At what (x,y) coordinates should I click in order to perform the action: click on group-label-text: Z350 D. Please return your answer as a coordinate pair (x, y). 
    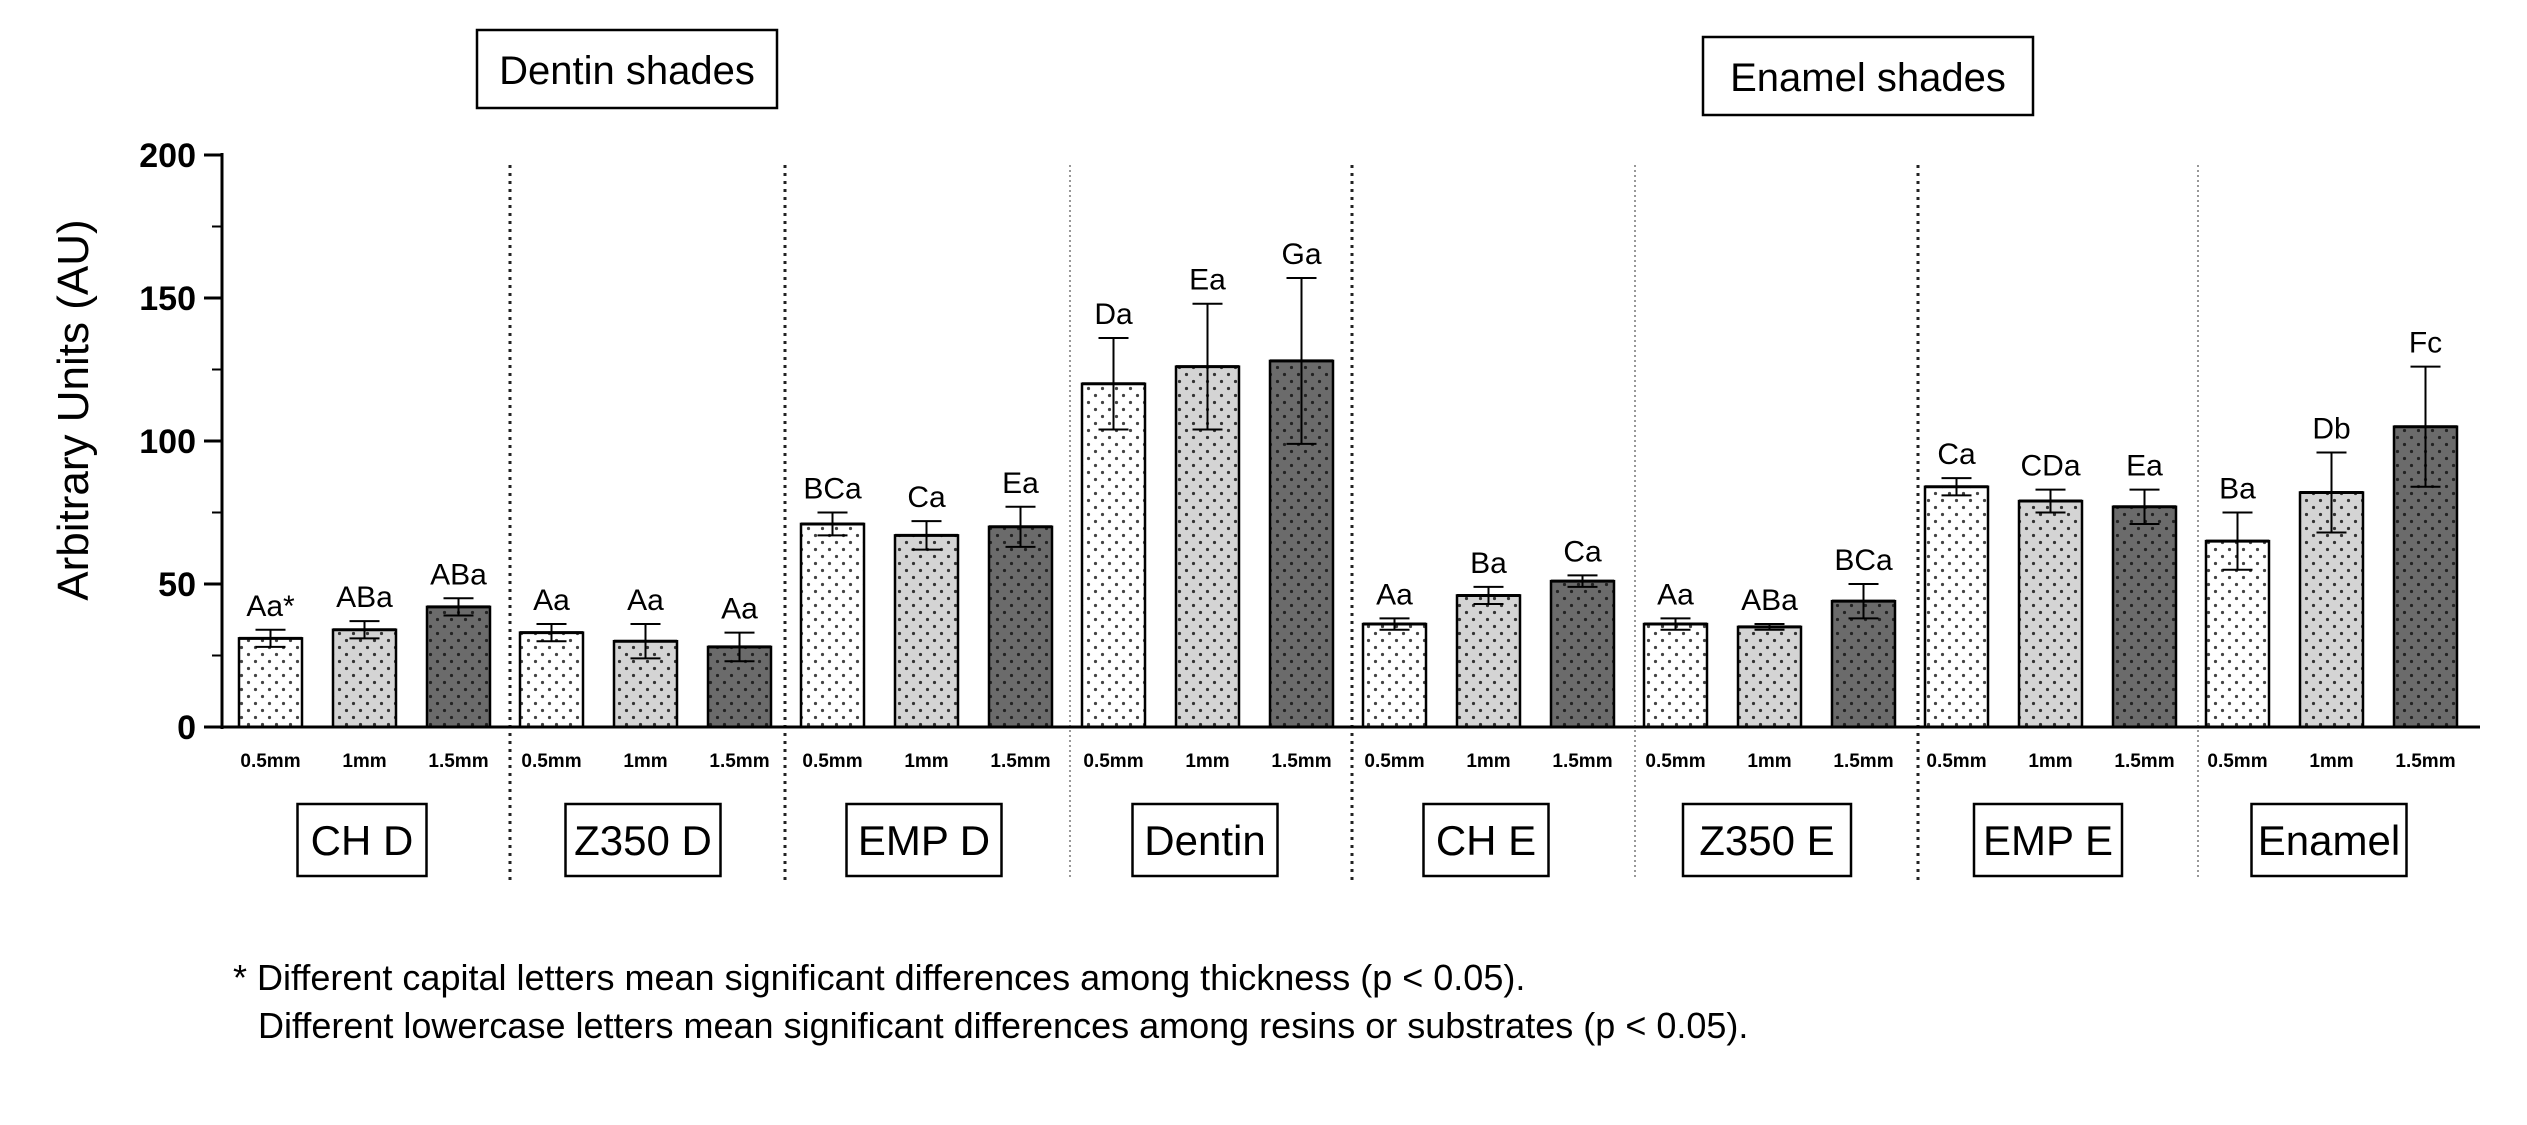
    Looking at the image, I should click on (643, 840).